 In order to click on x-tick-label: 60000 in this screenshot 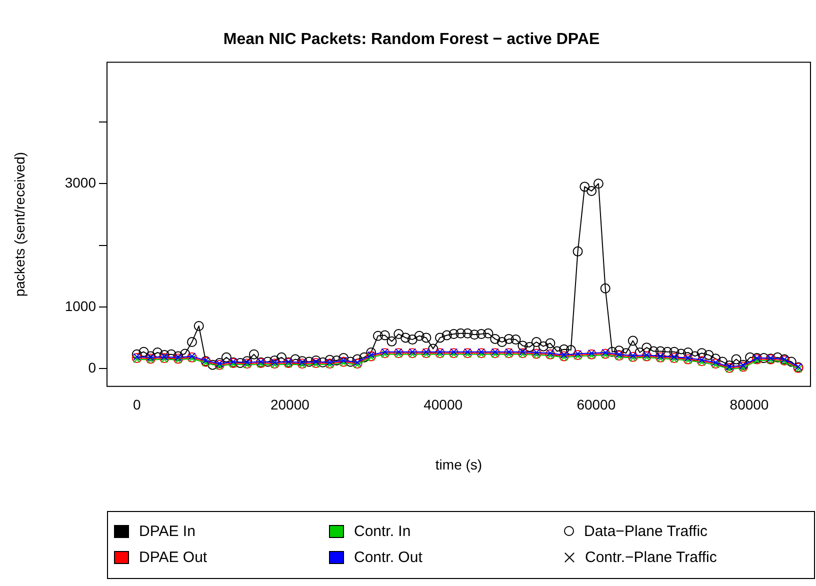, I will do `click(596, 404)`.